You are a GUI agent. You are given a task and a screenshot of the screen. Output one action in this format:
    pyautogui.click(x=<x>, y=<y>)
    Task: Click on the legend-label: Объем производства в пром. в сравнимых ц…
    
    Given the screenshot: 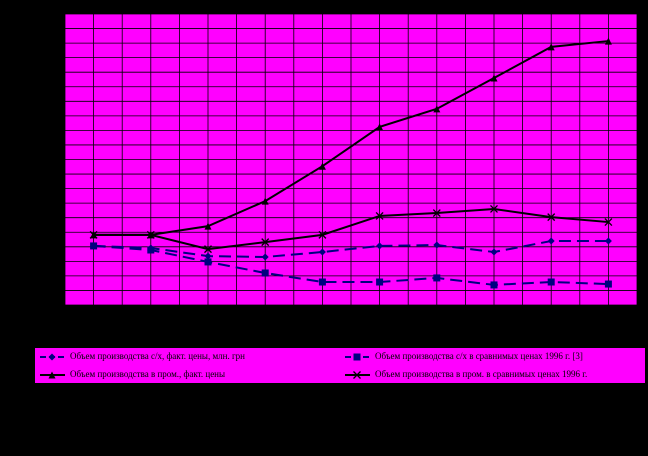 What is the action you would take?
    pyautogui.click(x=481, y=374)
    